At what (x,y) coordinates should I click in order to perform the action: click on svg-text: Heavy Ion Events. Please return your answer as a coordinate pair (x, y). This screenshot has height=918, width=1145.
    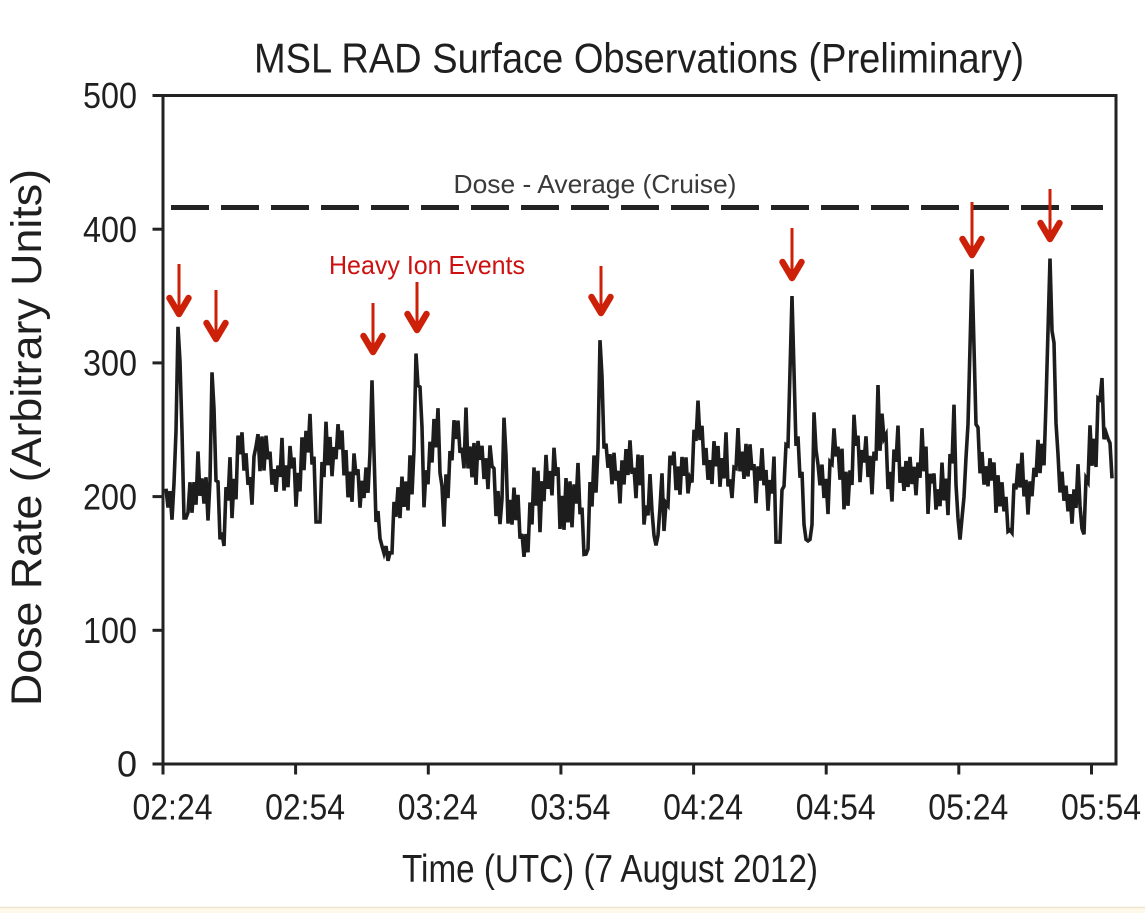
    Looking at the image, I should click on (427, 265).